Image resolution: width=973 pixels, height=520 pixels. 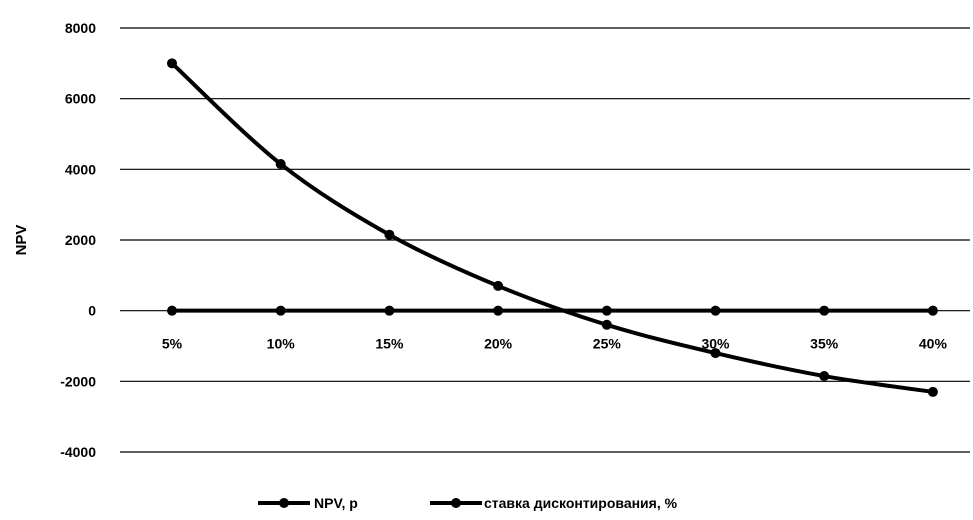 What do you see at coordinates (308, 503) in the screenshot?
I see `legend-item: NPV, p` at bounding box center [308, 503].